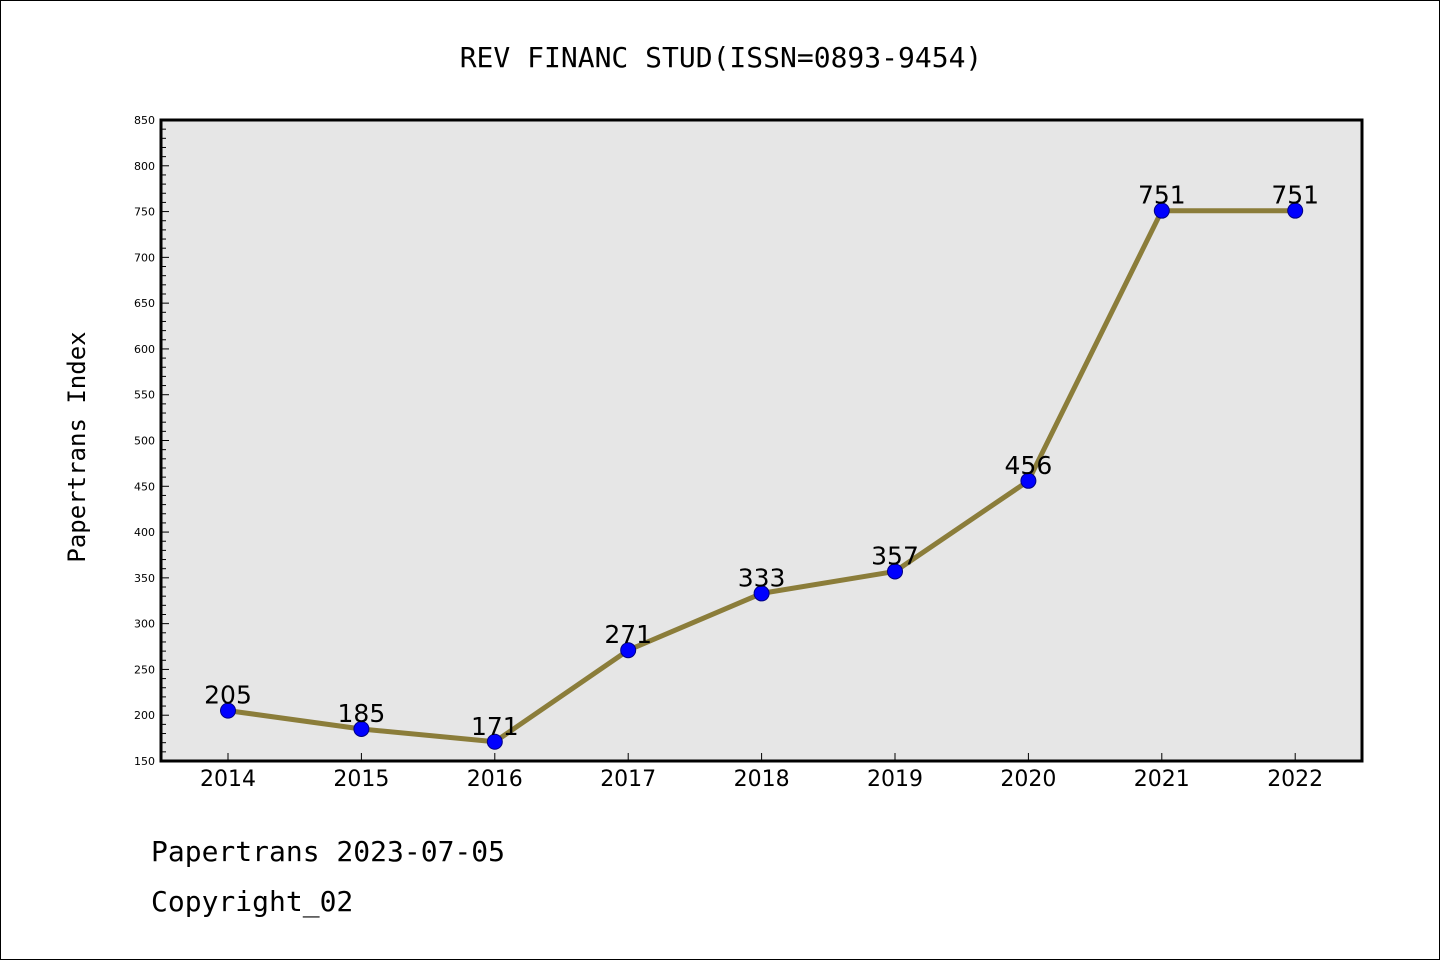 This screenshot has height=960, width=1440. Describe the element at coordinates (144, 624) in the screenshot. I see `y-tick-label: 300` at that location.